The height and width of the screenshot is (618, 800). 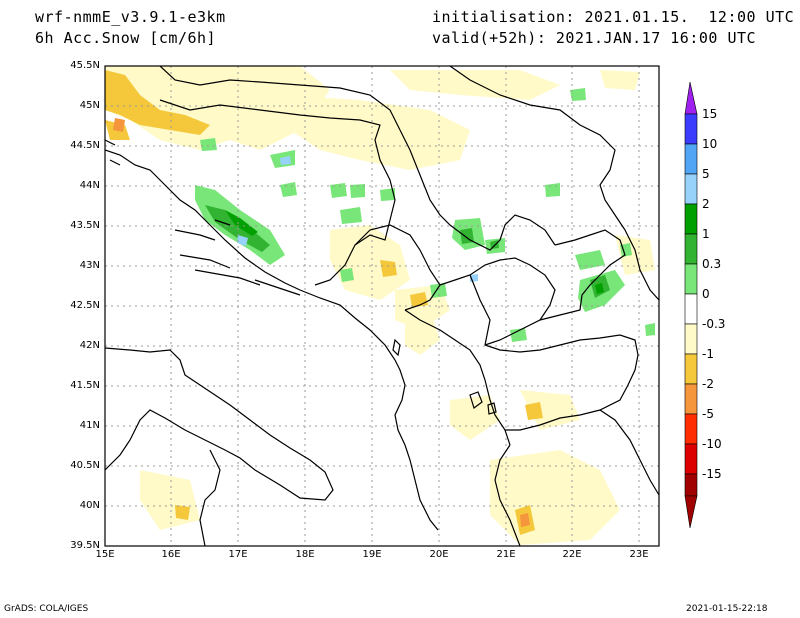 What do you see at coordinates (85, 65) in the screenshot?
I see `lat-label: 45.5N` at bounding box center [85, 65].